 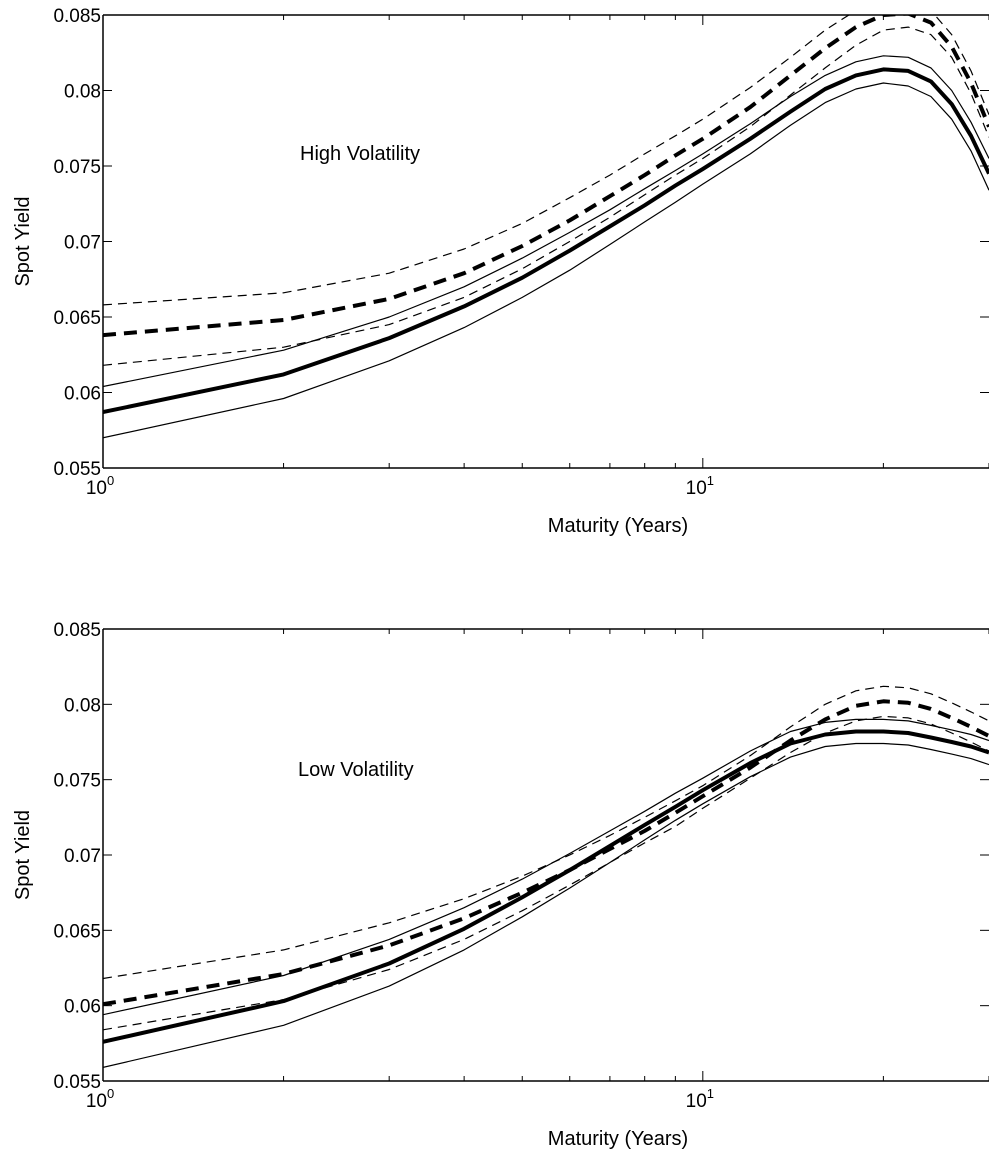 I want to click on volatility-annotation: Low Volatility, so click(x=356, y=770).